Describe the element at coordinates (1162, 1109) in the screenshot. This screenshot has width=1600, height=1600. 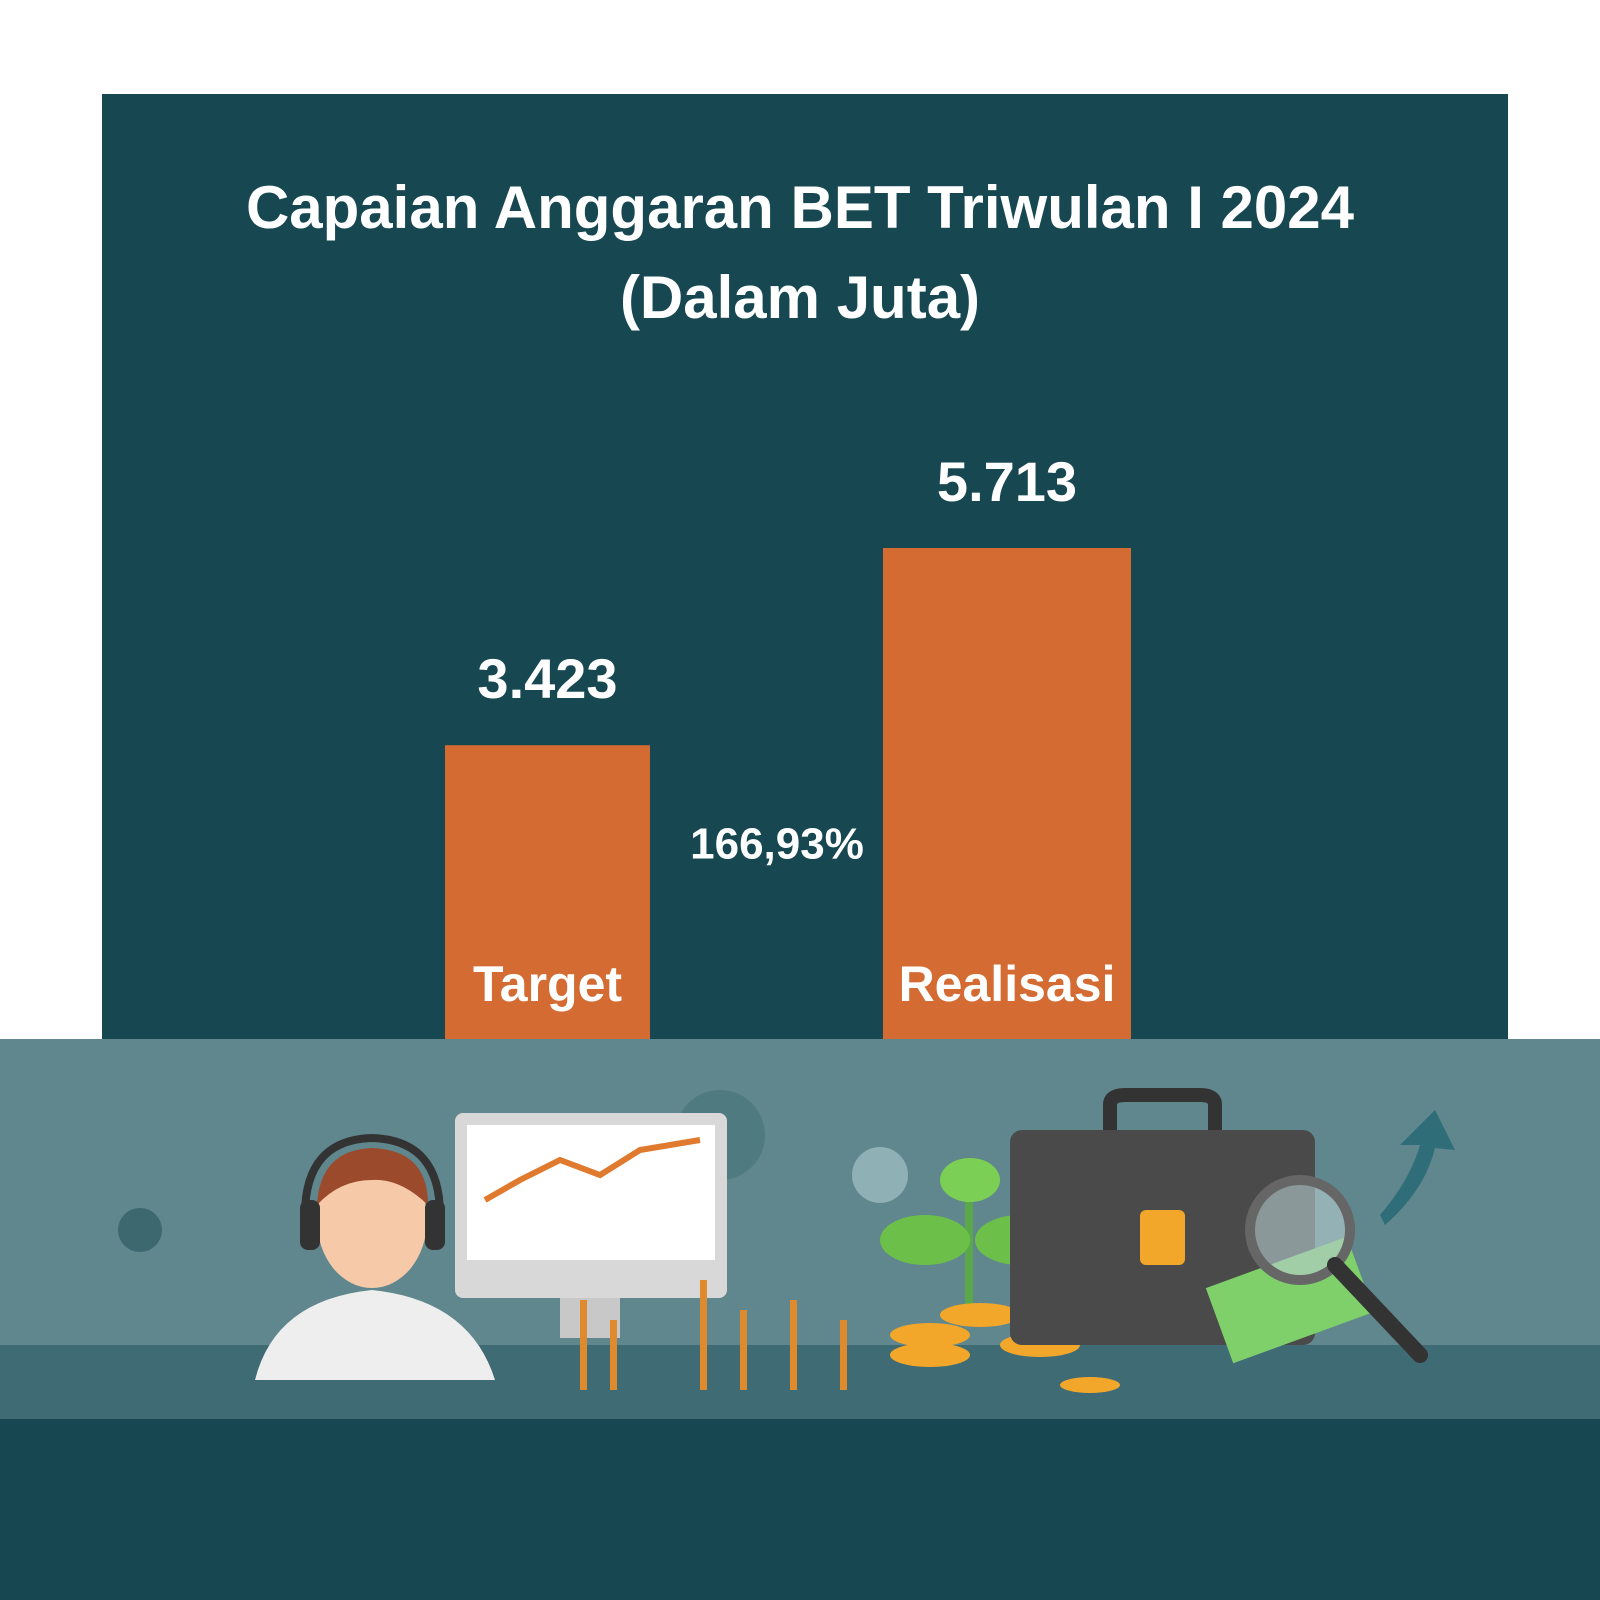
I see `briefcase-handle` at that location.